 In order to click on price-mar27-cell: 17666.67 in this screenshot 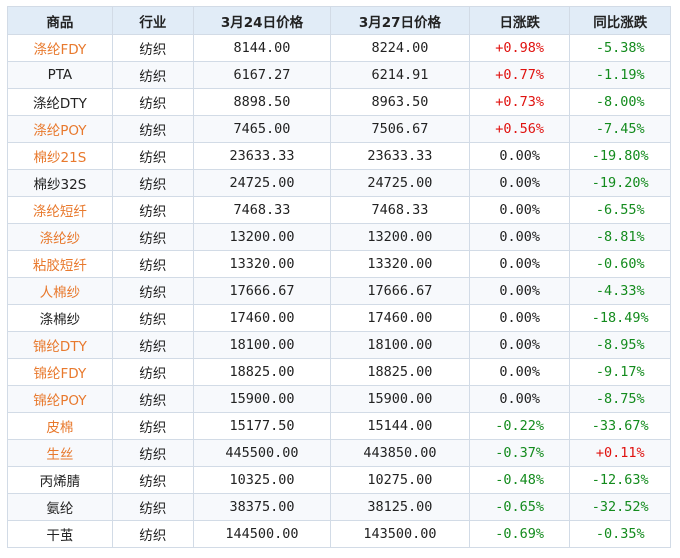, I will do `click(399, 291)`.